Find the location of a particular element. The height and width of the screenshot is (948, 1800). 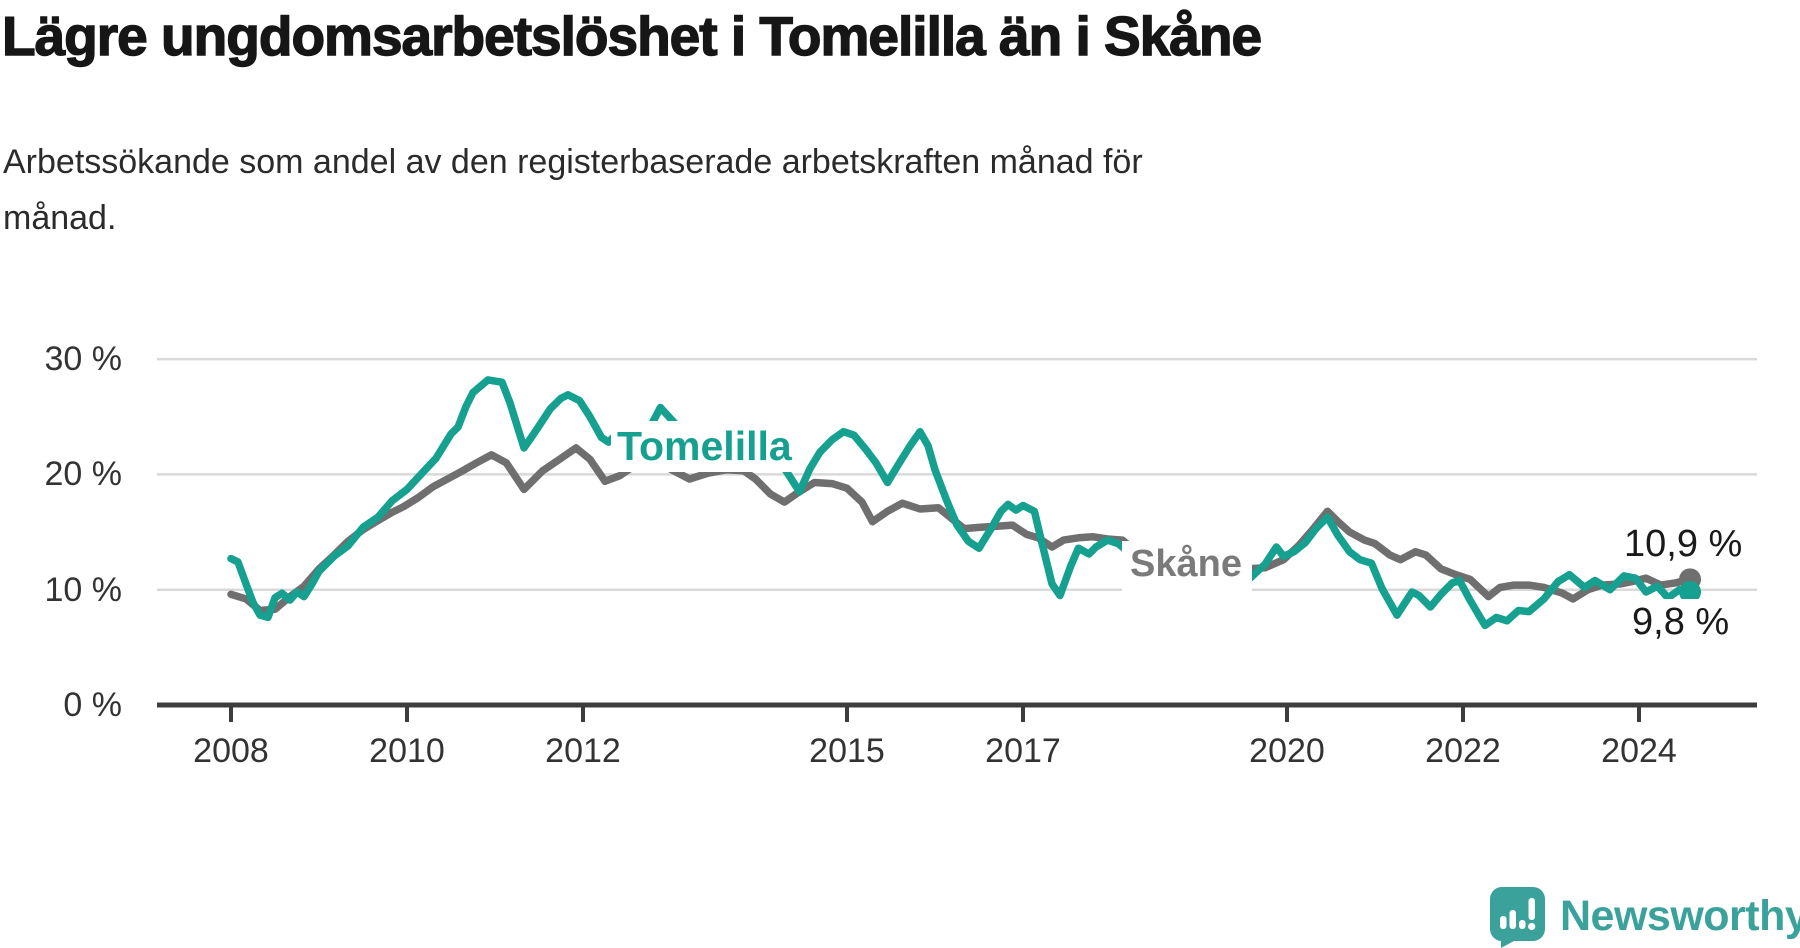

newsworthy-logo-icon is located at coordinates (1517, 917).